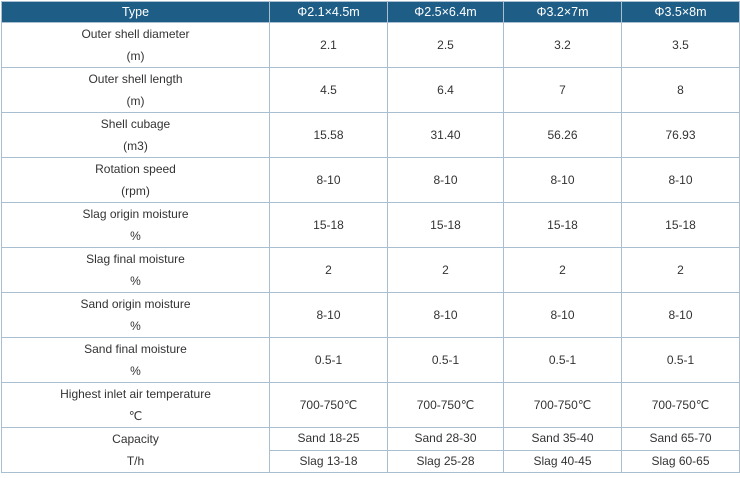 Image resolution: width=740 pixels, height=478 pixels. What do you see at coordinates (680, 12) in the screenshot?
I see `header-model-4: Φ3.5×8m` at bounding box center [680, 12].